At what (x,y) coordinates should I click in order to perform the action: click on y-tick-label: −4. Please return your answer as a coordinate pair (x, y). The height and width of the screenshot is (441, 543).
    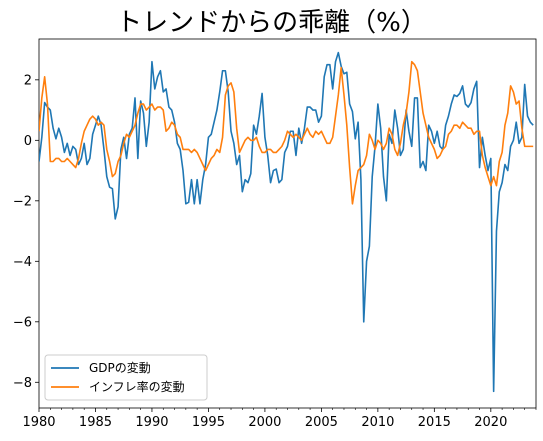
    Looking at the image, I should click on (22, 262).